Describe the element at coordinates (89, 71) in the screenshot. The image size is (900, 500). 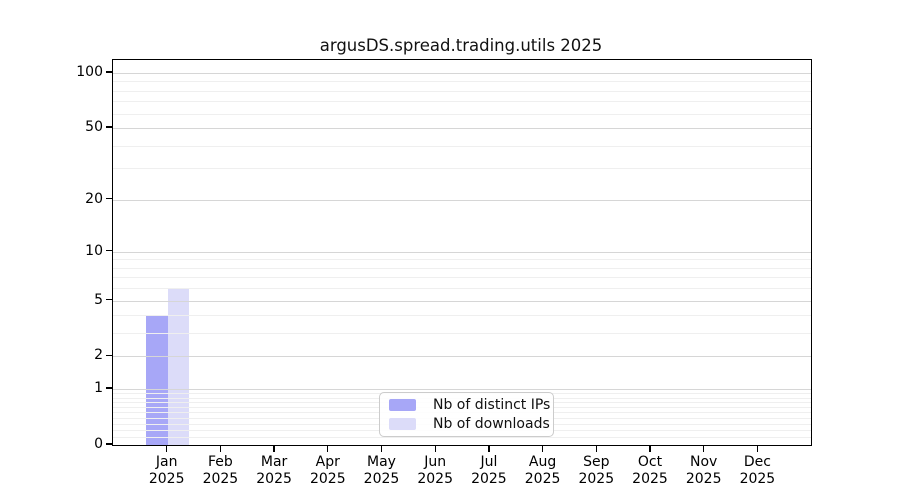
I see `y-tick-label: 100` at that location.